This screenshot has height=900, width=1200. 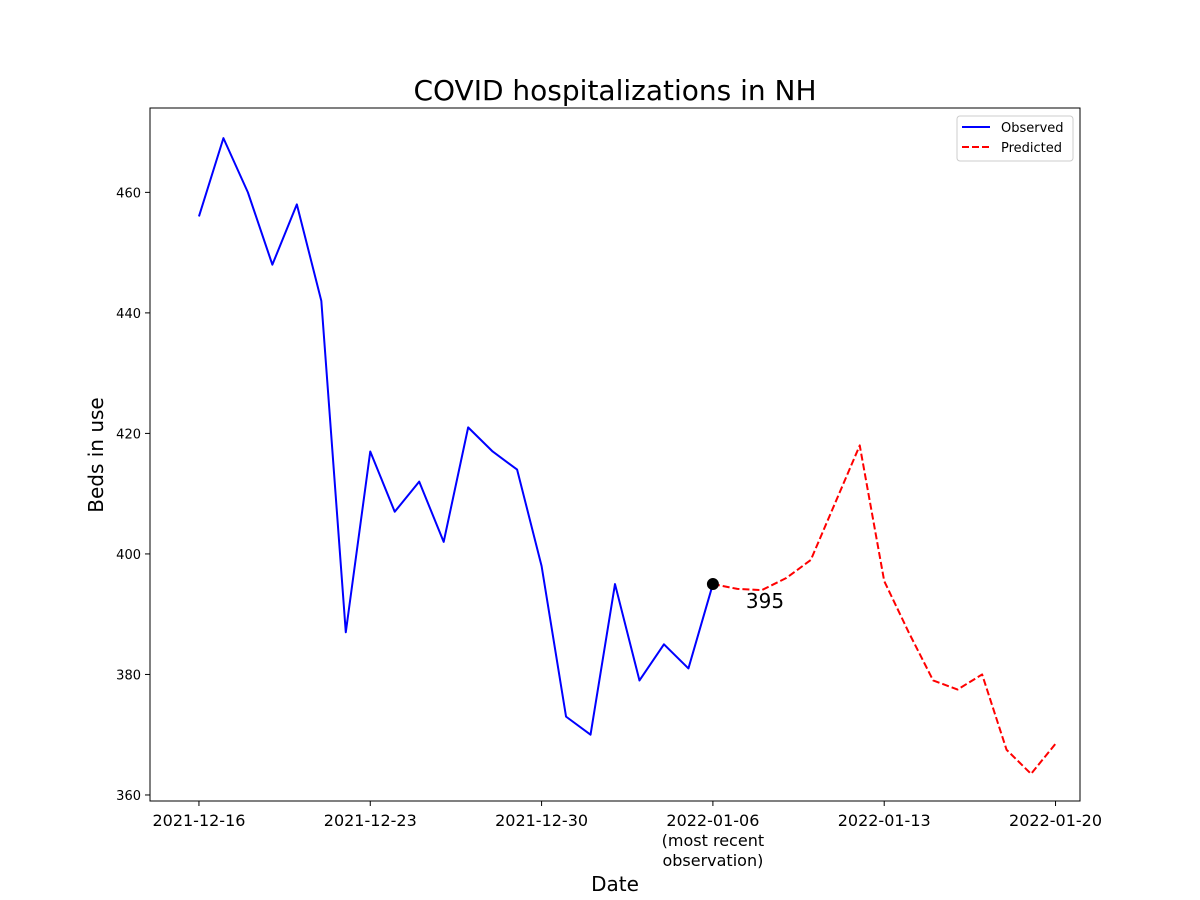 I want to click on y-tick-label: 400, so click(x=128, y=555).